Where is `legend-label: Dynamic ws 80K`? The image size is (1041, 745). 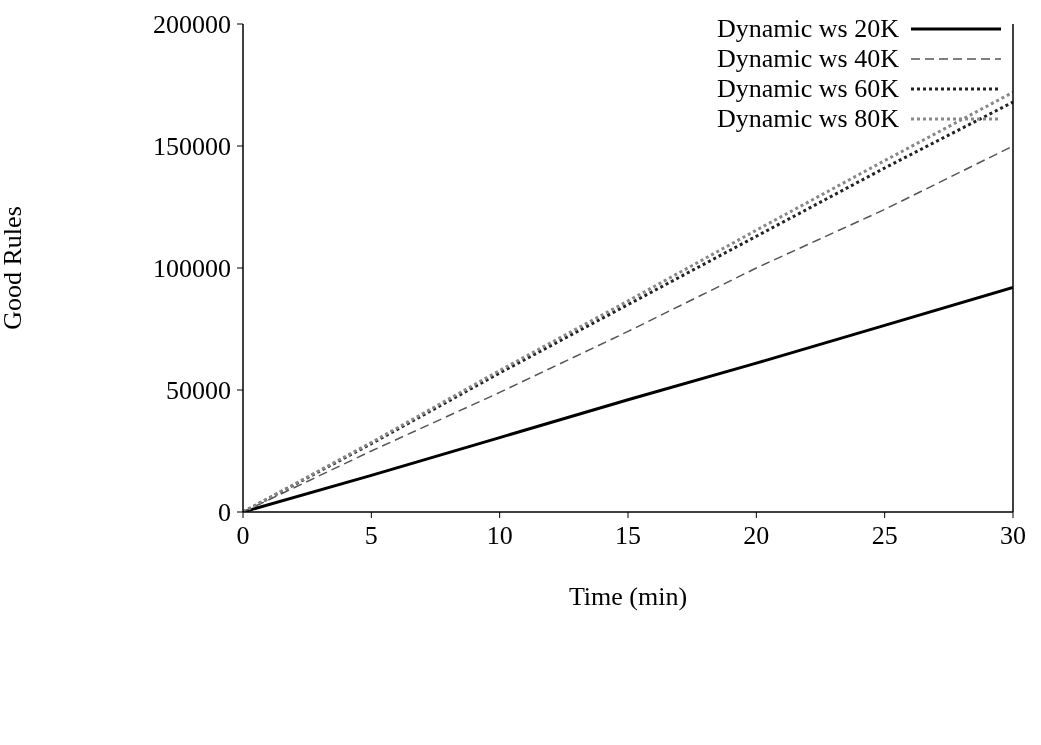 legend-label: Dynamic ws 80K is located at coordinates (808, 119).